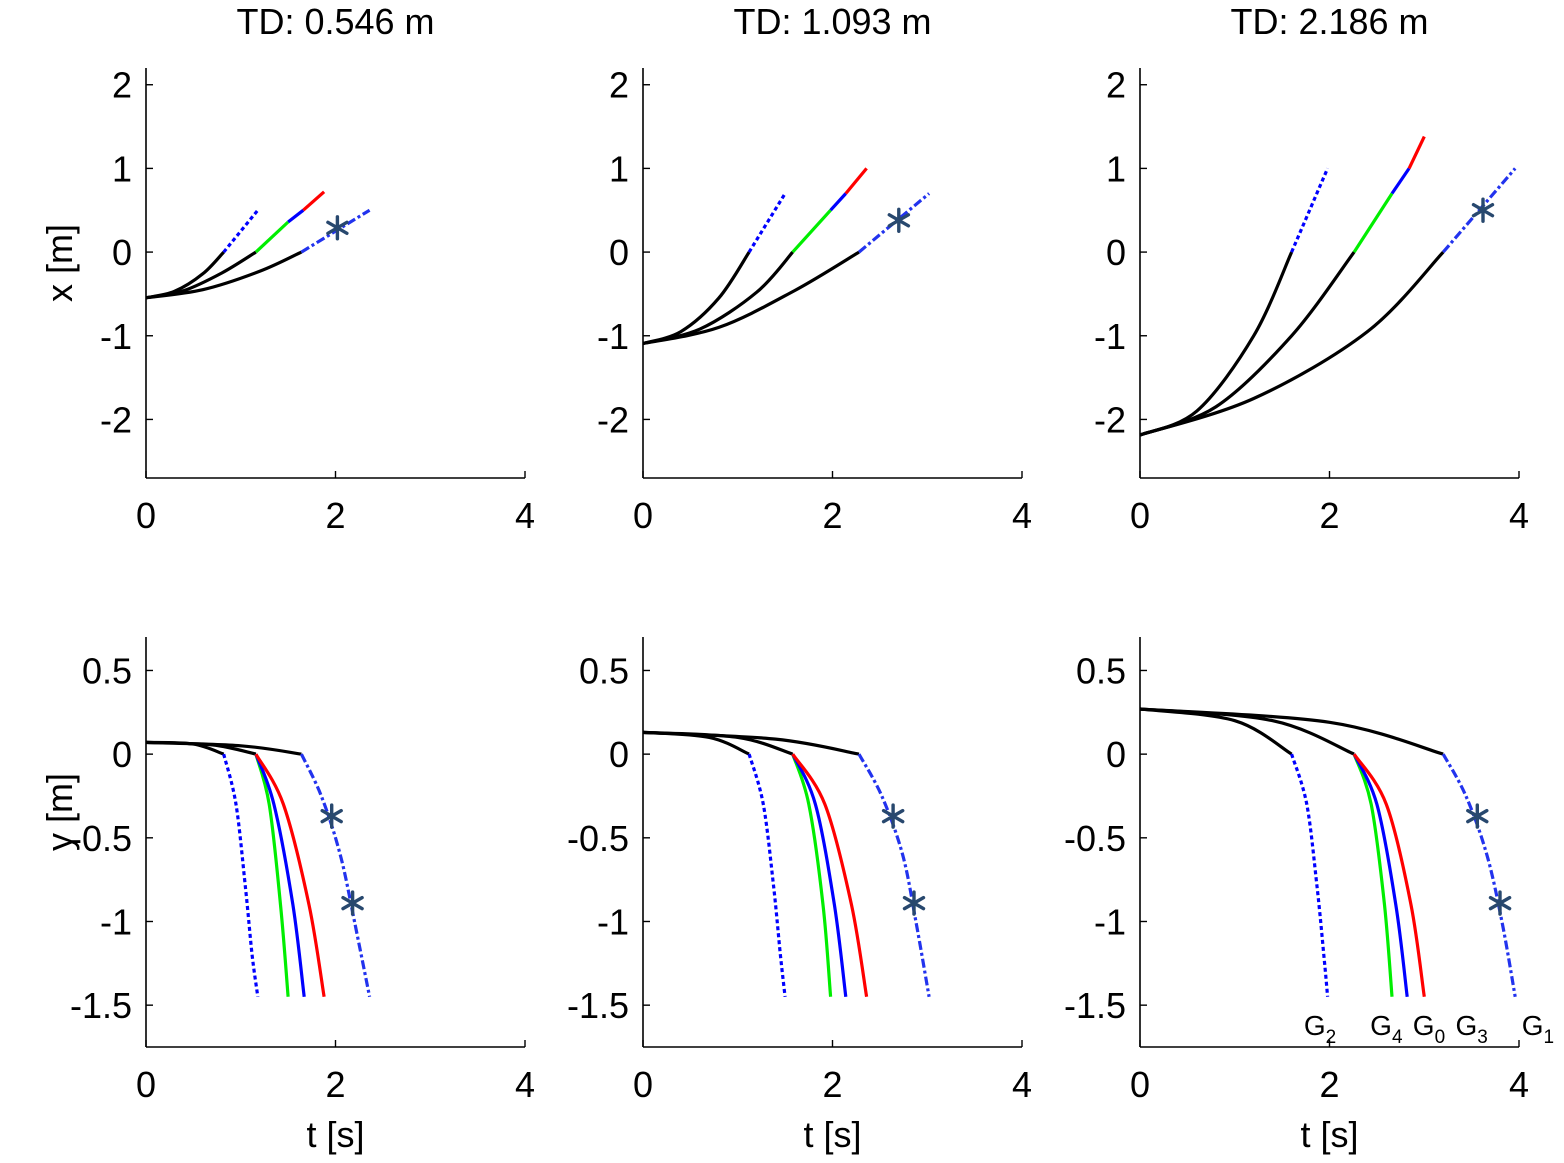 The image size is (1564, 1163). I want to click on x-axis-title-col-2: t [s], so click(832, 1134).